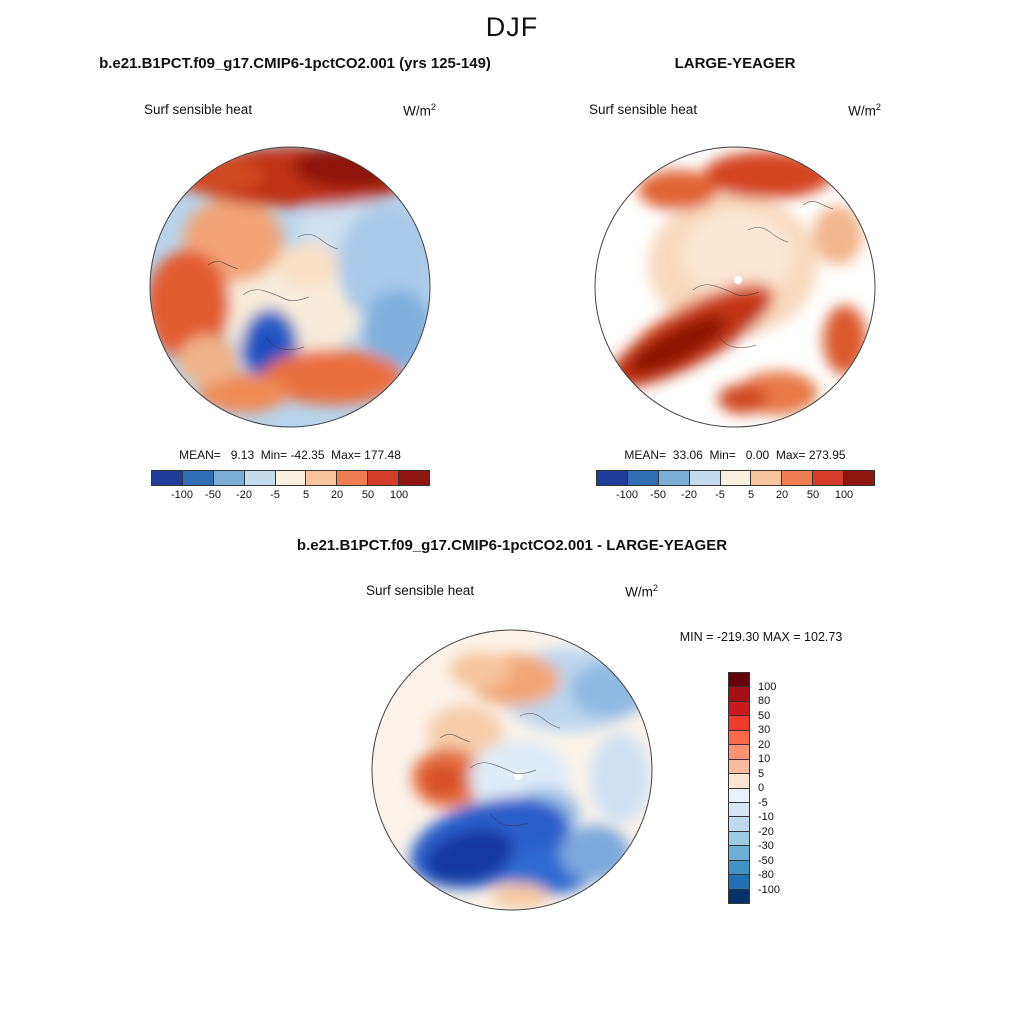 Image resolution: width=1024 pixels, height=1024 pixels. What do you see at coordinates (761, 788) in the screenshot?
I see `colorbar-tick-label: 0` at bounding box center [761, 788].